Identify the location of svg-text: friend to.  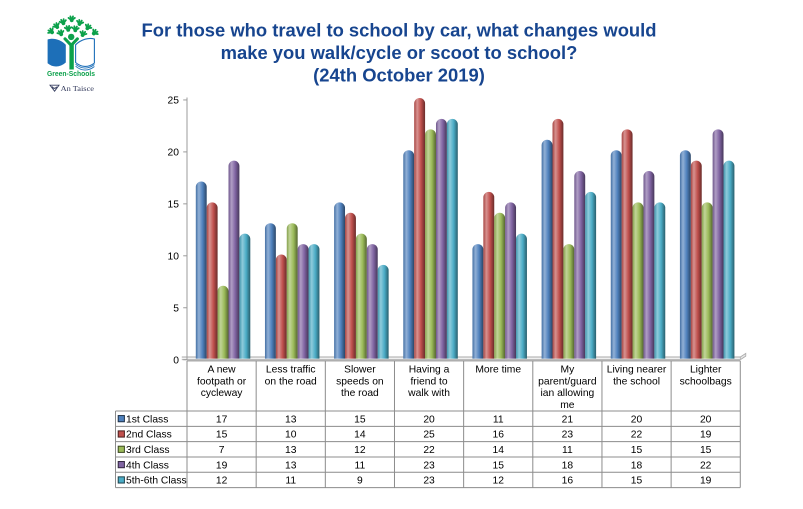
(428, 381).